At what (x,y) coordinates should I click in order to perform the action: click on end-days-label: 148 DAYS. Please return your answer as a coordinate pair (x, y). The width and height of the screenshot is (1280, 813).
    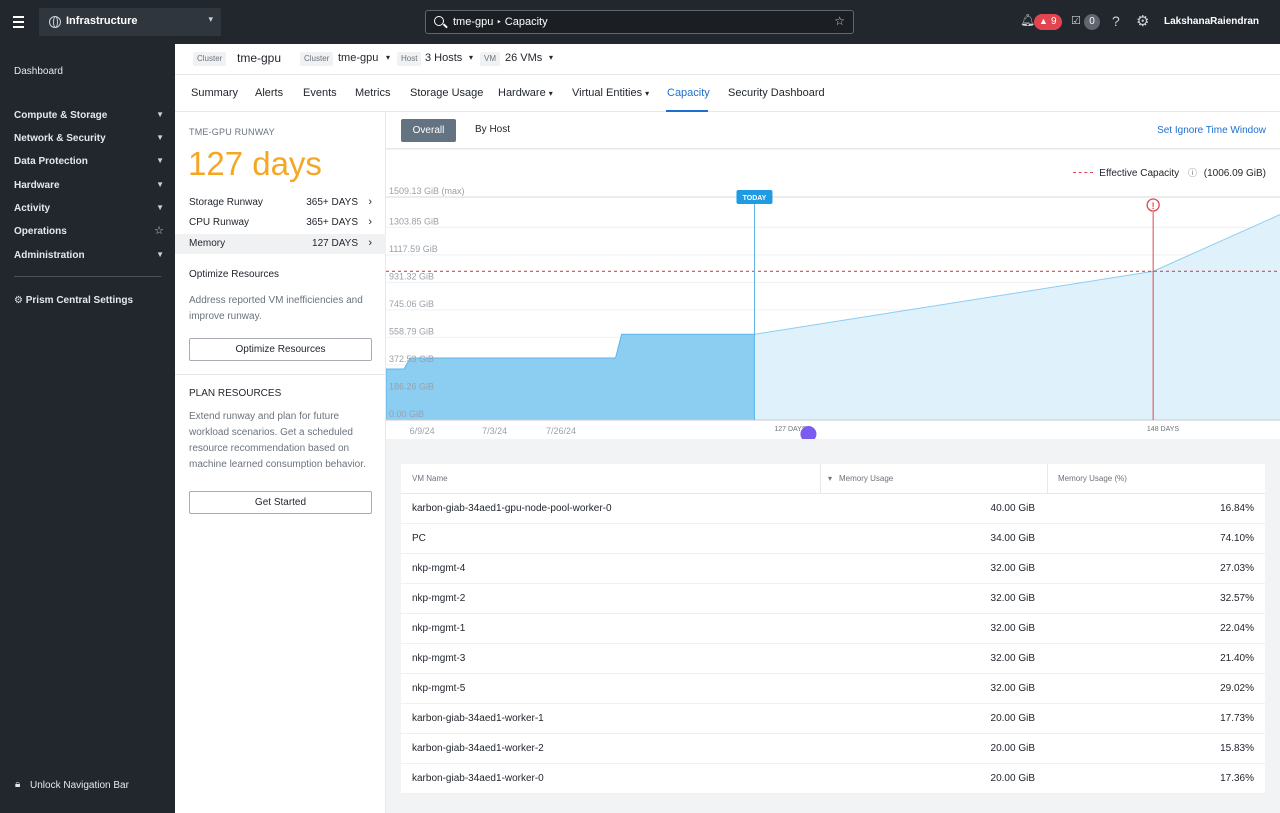
    Looking at the image, I should click on (1163, 429).